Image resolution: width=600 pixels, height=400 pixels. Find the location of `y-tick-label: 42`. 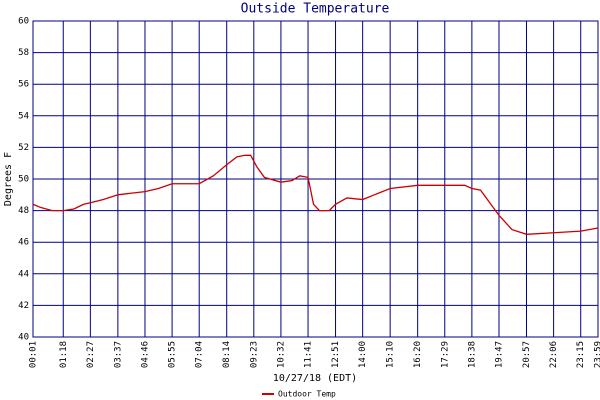

y-tick-label: 42 is located at coordinates (23, 306).